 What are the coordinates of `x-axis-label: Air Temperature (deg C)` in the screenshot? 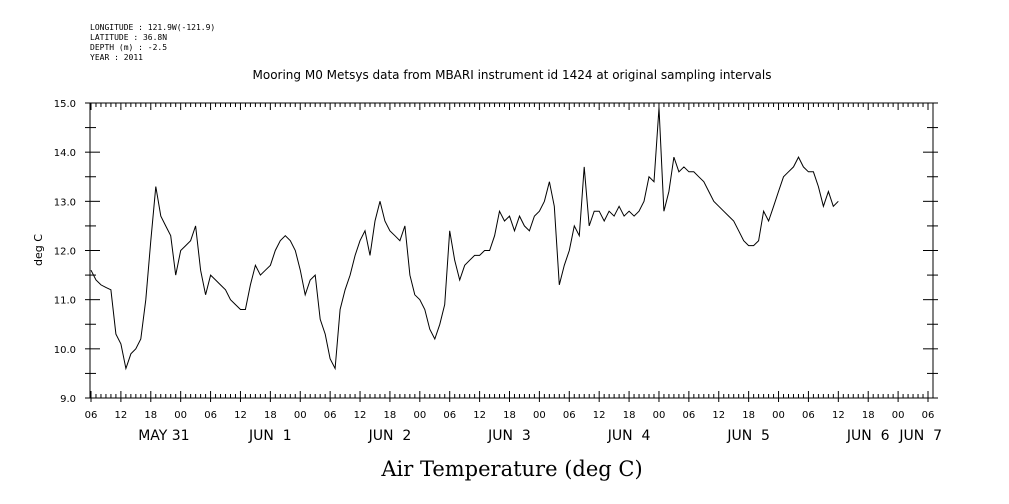 It's located at (511, 469).